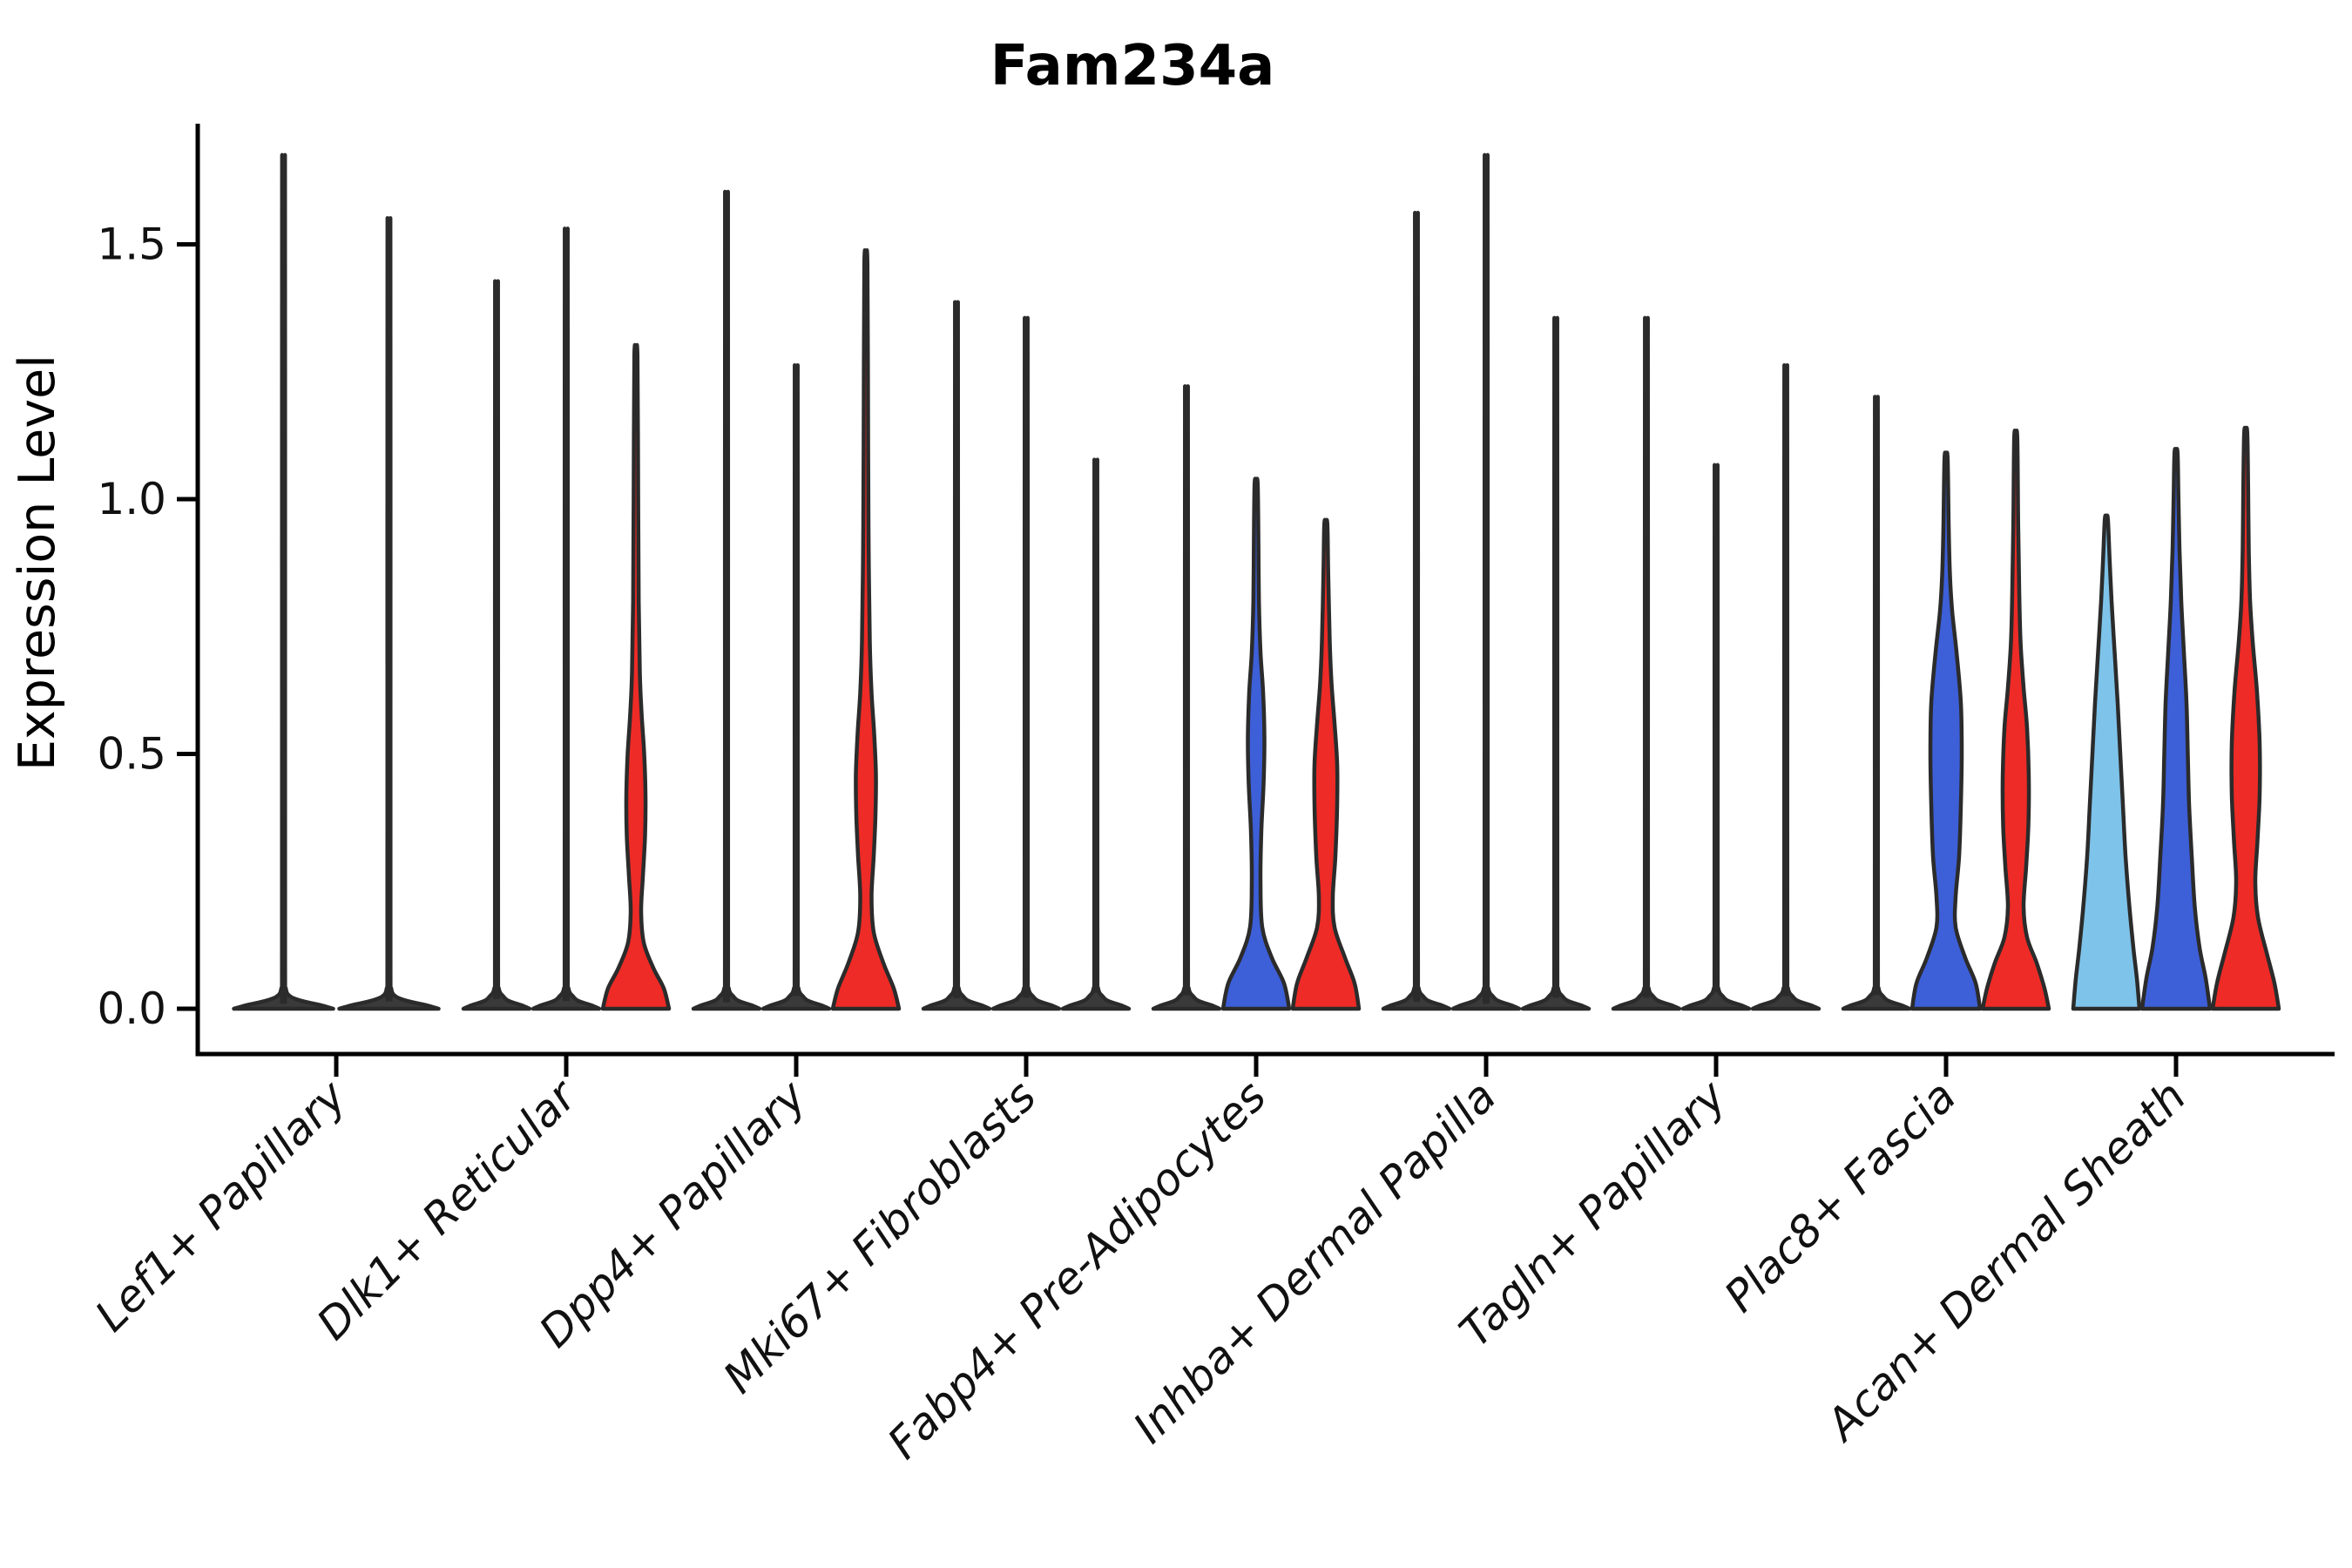 The image size is (2352, 1568). Describe the element at coordinates (1077, 1270) in the screenshot. I see `x-tick-label: Fabp4+ Pre-Adipocytes` at that location.